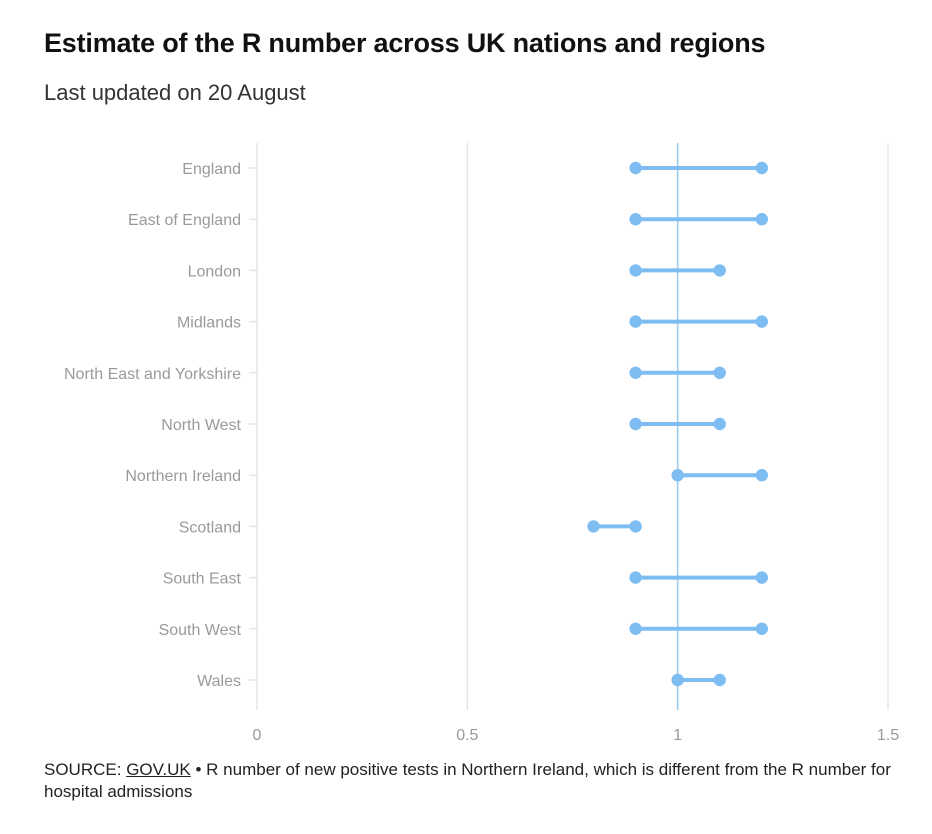 The width and height of the screenshot is (932, 834). What do you see at coordinates (677, 735) in the screenshot?
I see `x-tick-label: 1` at bounding box center [677, 735].